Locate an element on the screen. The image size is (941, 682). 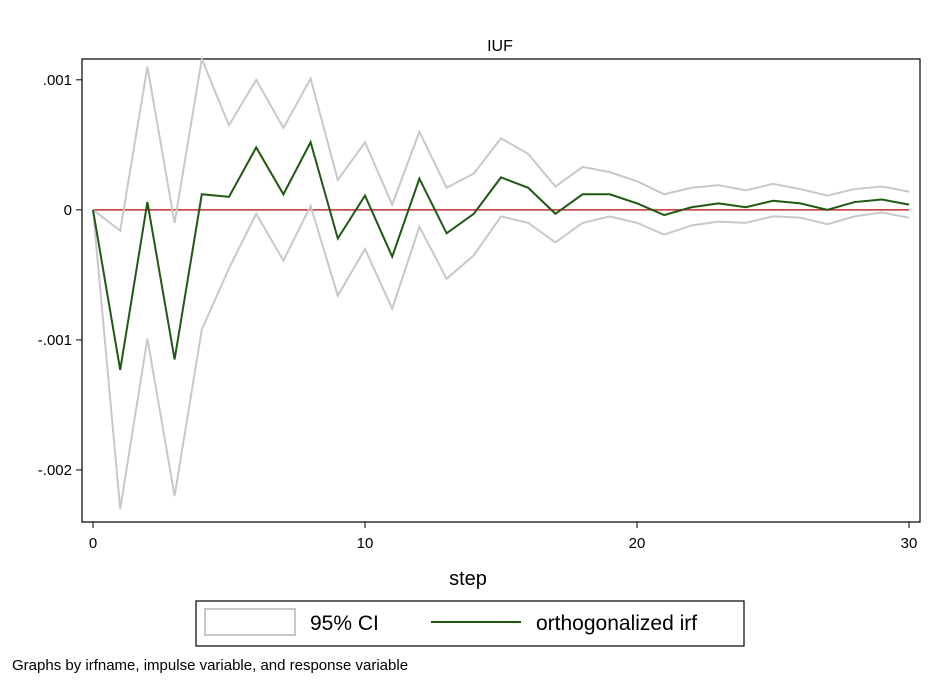
legend-key-ci is located at coordinates (250, 622).